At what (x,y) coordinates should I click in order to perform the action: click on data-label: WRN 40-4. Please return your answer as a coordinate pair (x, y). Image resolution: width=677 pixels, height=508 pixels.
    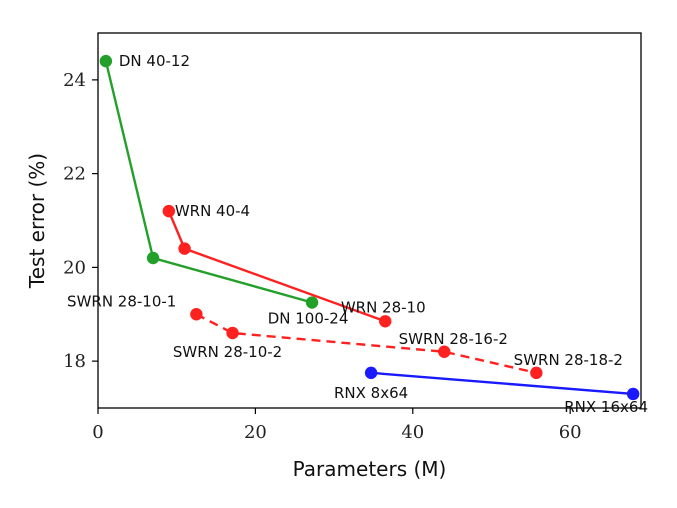
    Looking at the image, I should click on (212, 211).